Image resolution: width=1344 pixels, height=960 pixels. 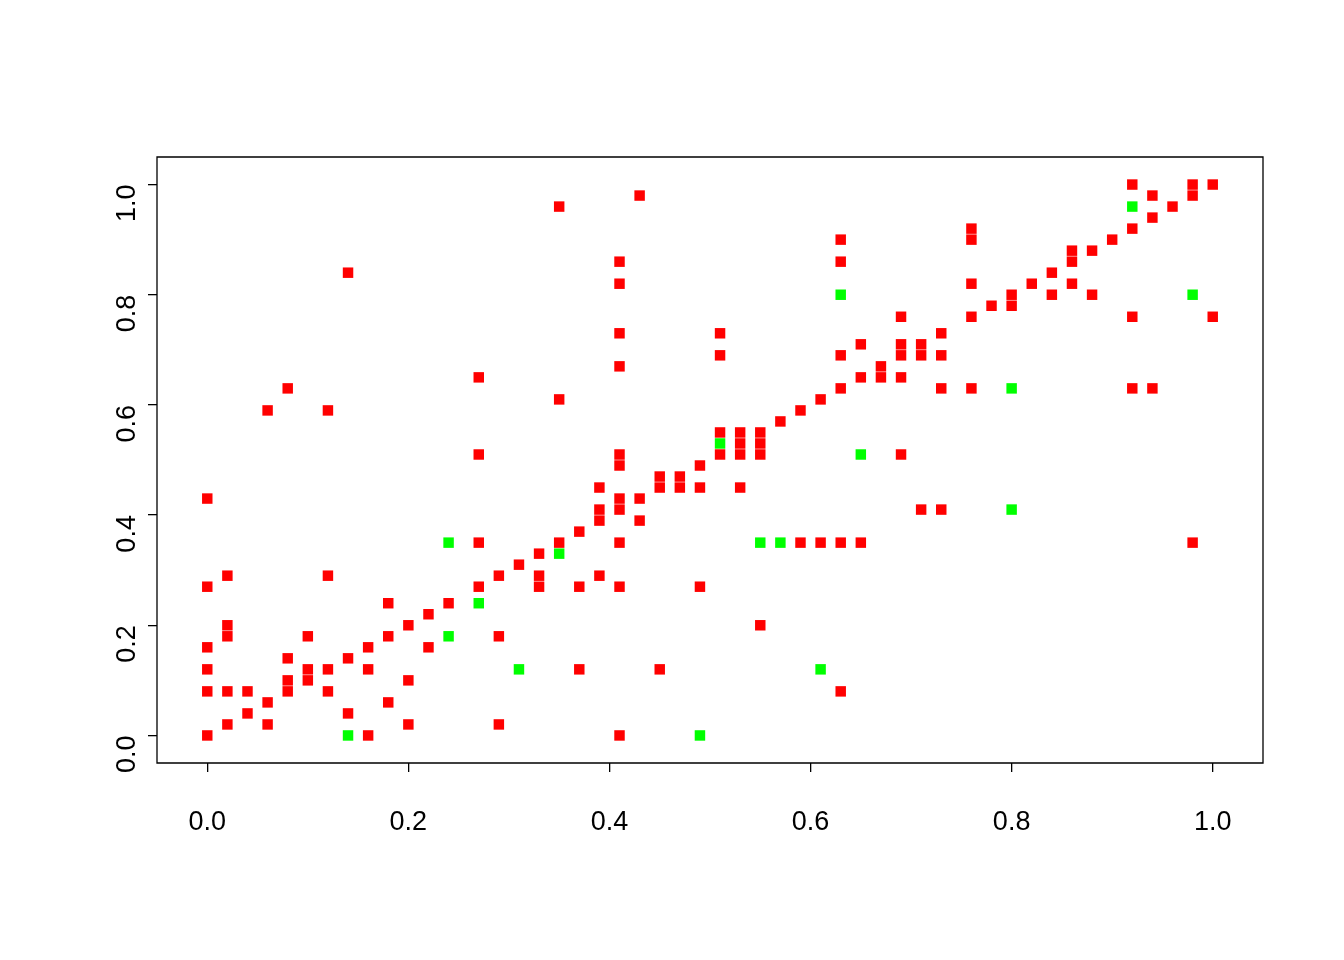 I want to click on y-tick-label: 0.0, so click(x=126, y=754).